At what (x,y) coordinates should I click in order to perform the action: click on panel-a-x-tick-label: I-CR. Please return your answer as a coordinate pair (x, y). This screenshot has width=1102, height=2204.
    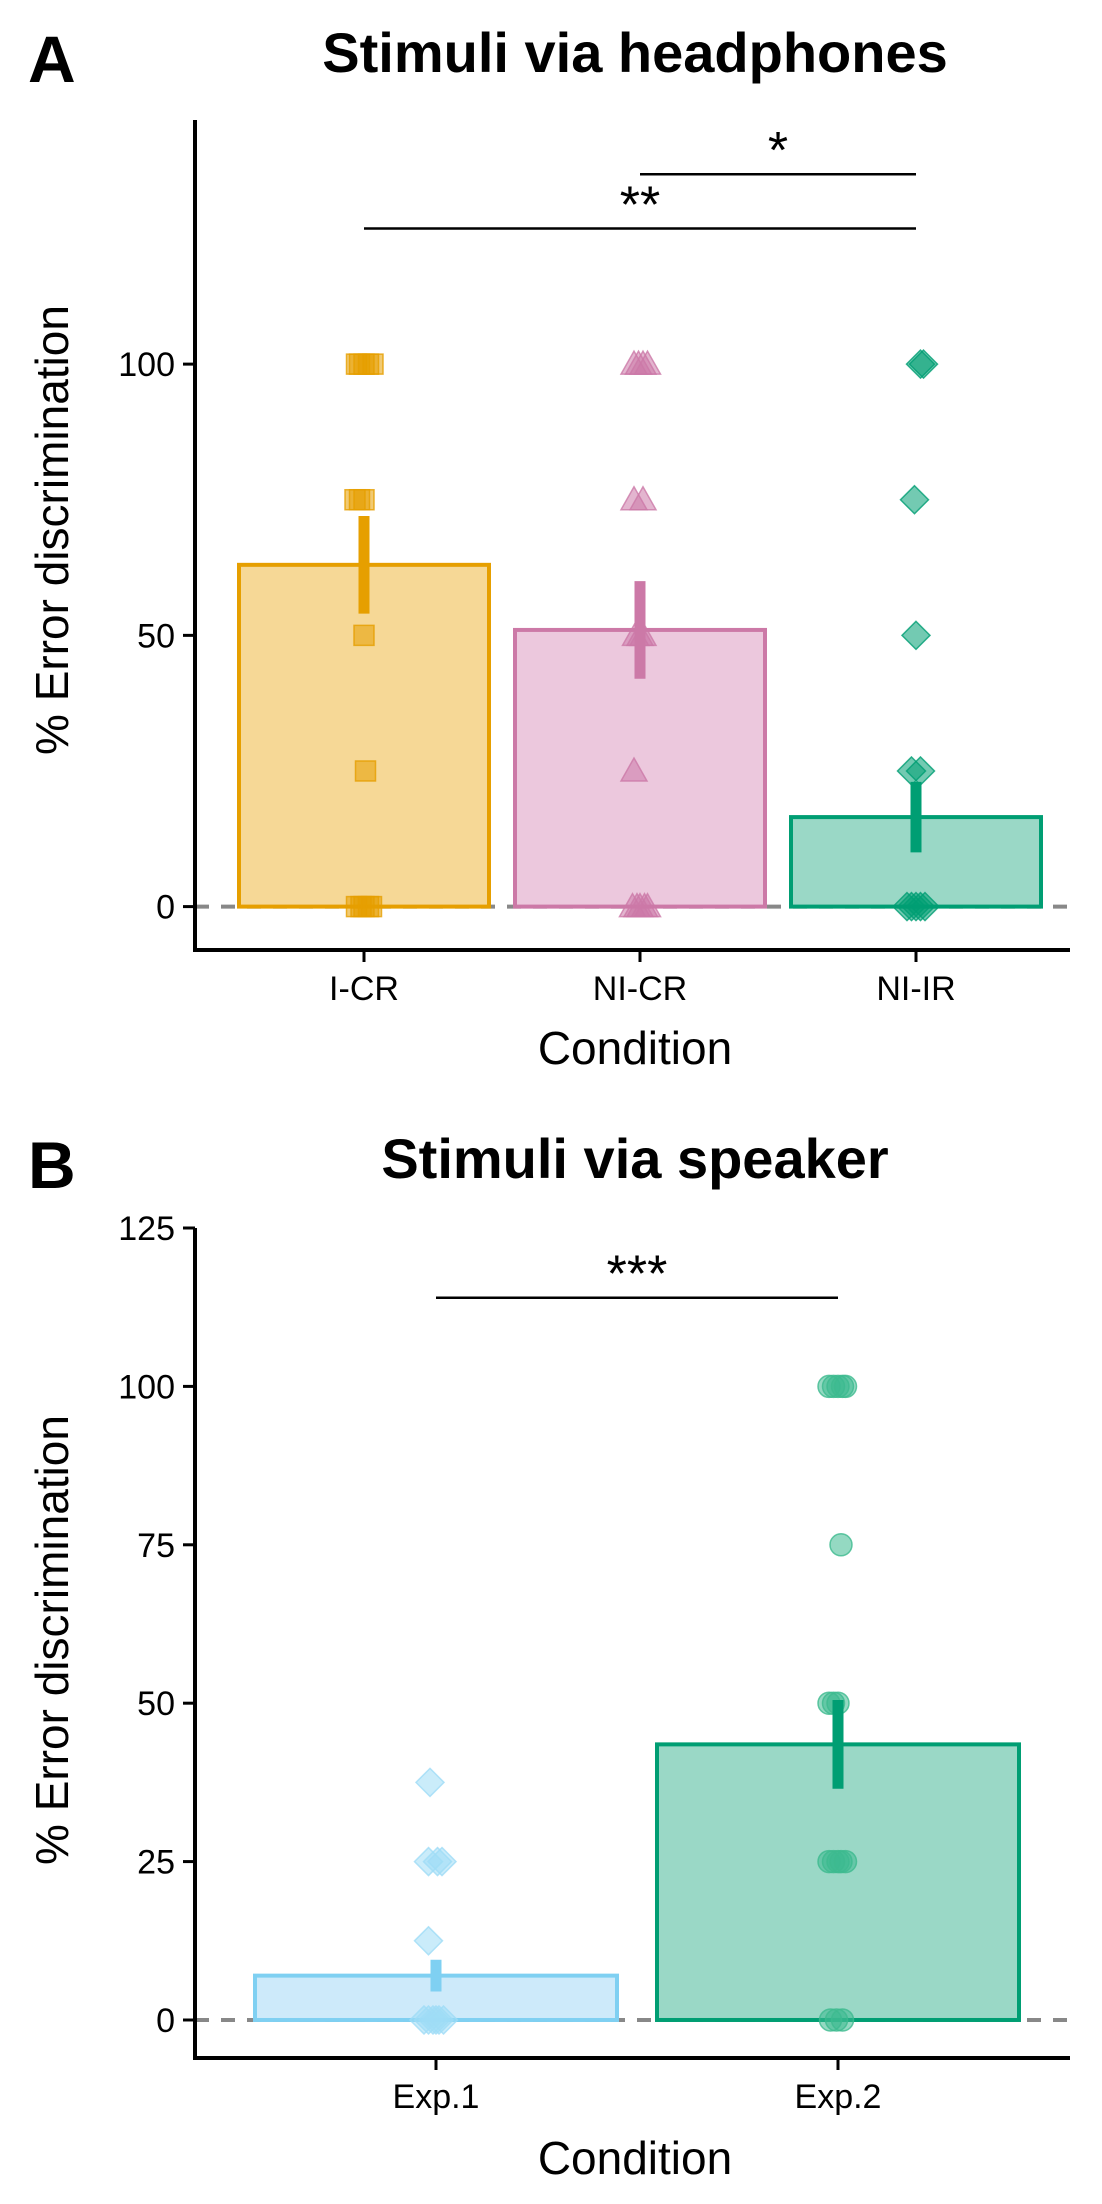
    Looking at the image, I should click on (364, 989).